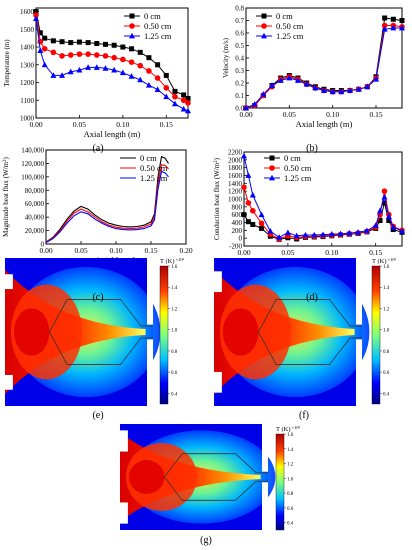 This screenshot has width=412, height=550. I want to click on x-axis-label: Axial length (m), so click(324, 124).